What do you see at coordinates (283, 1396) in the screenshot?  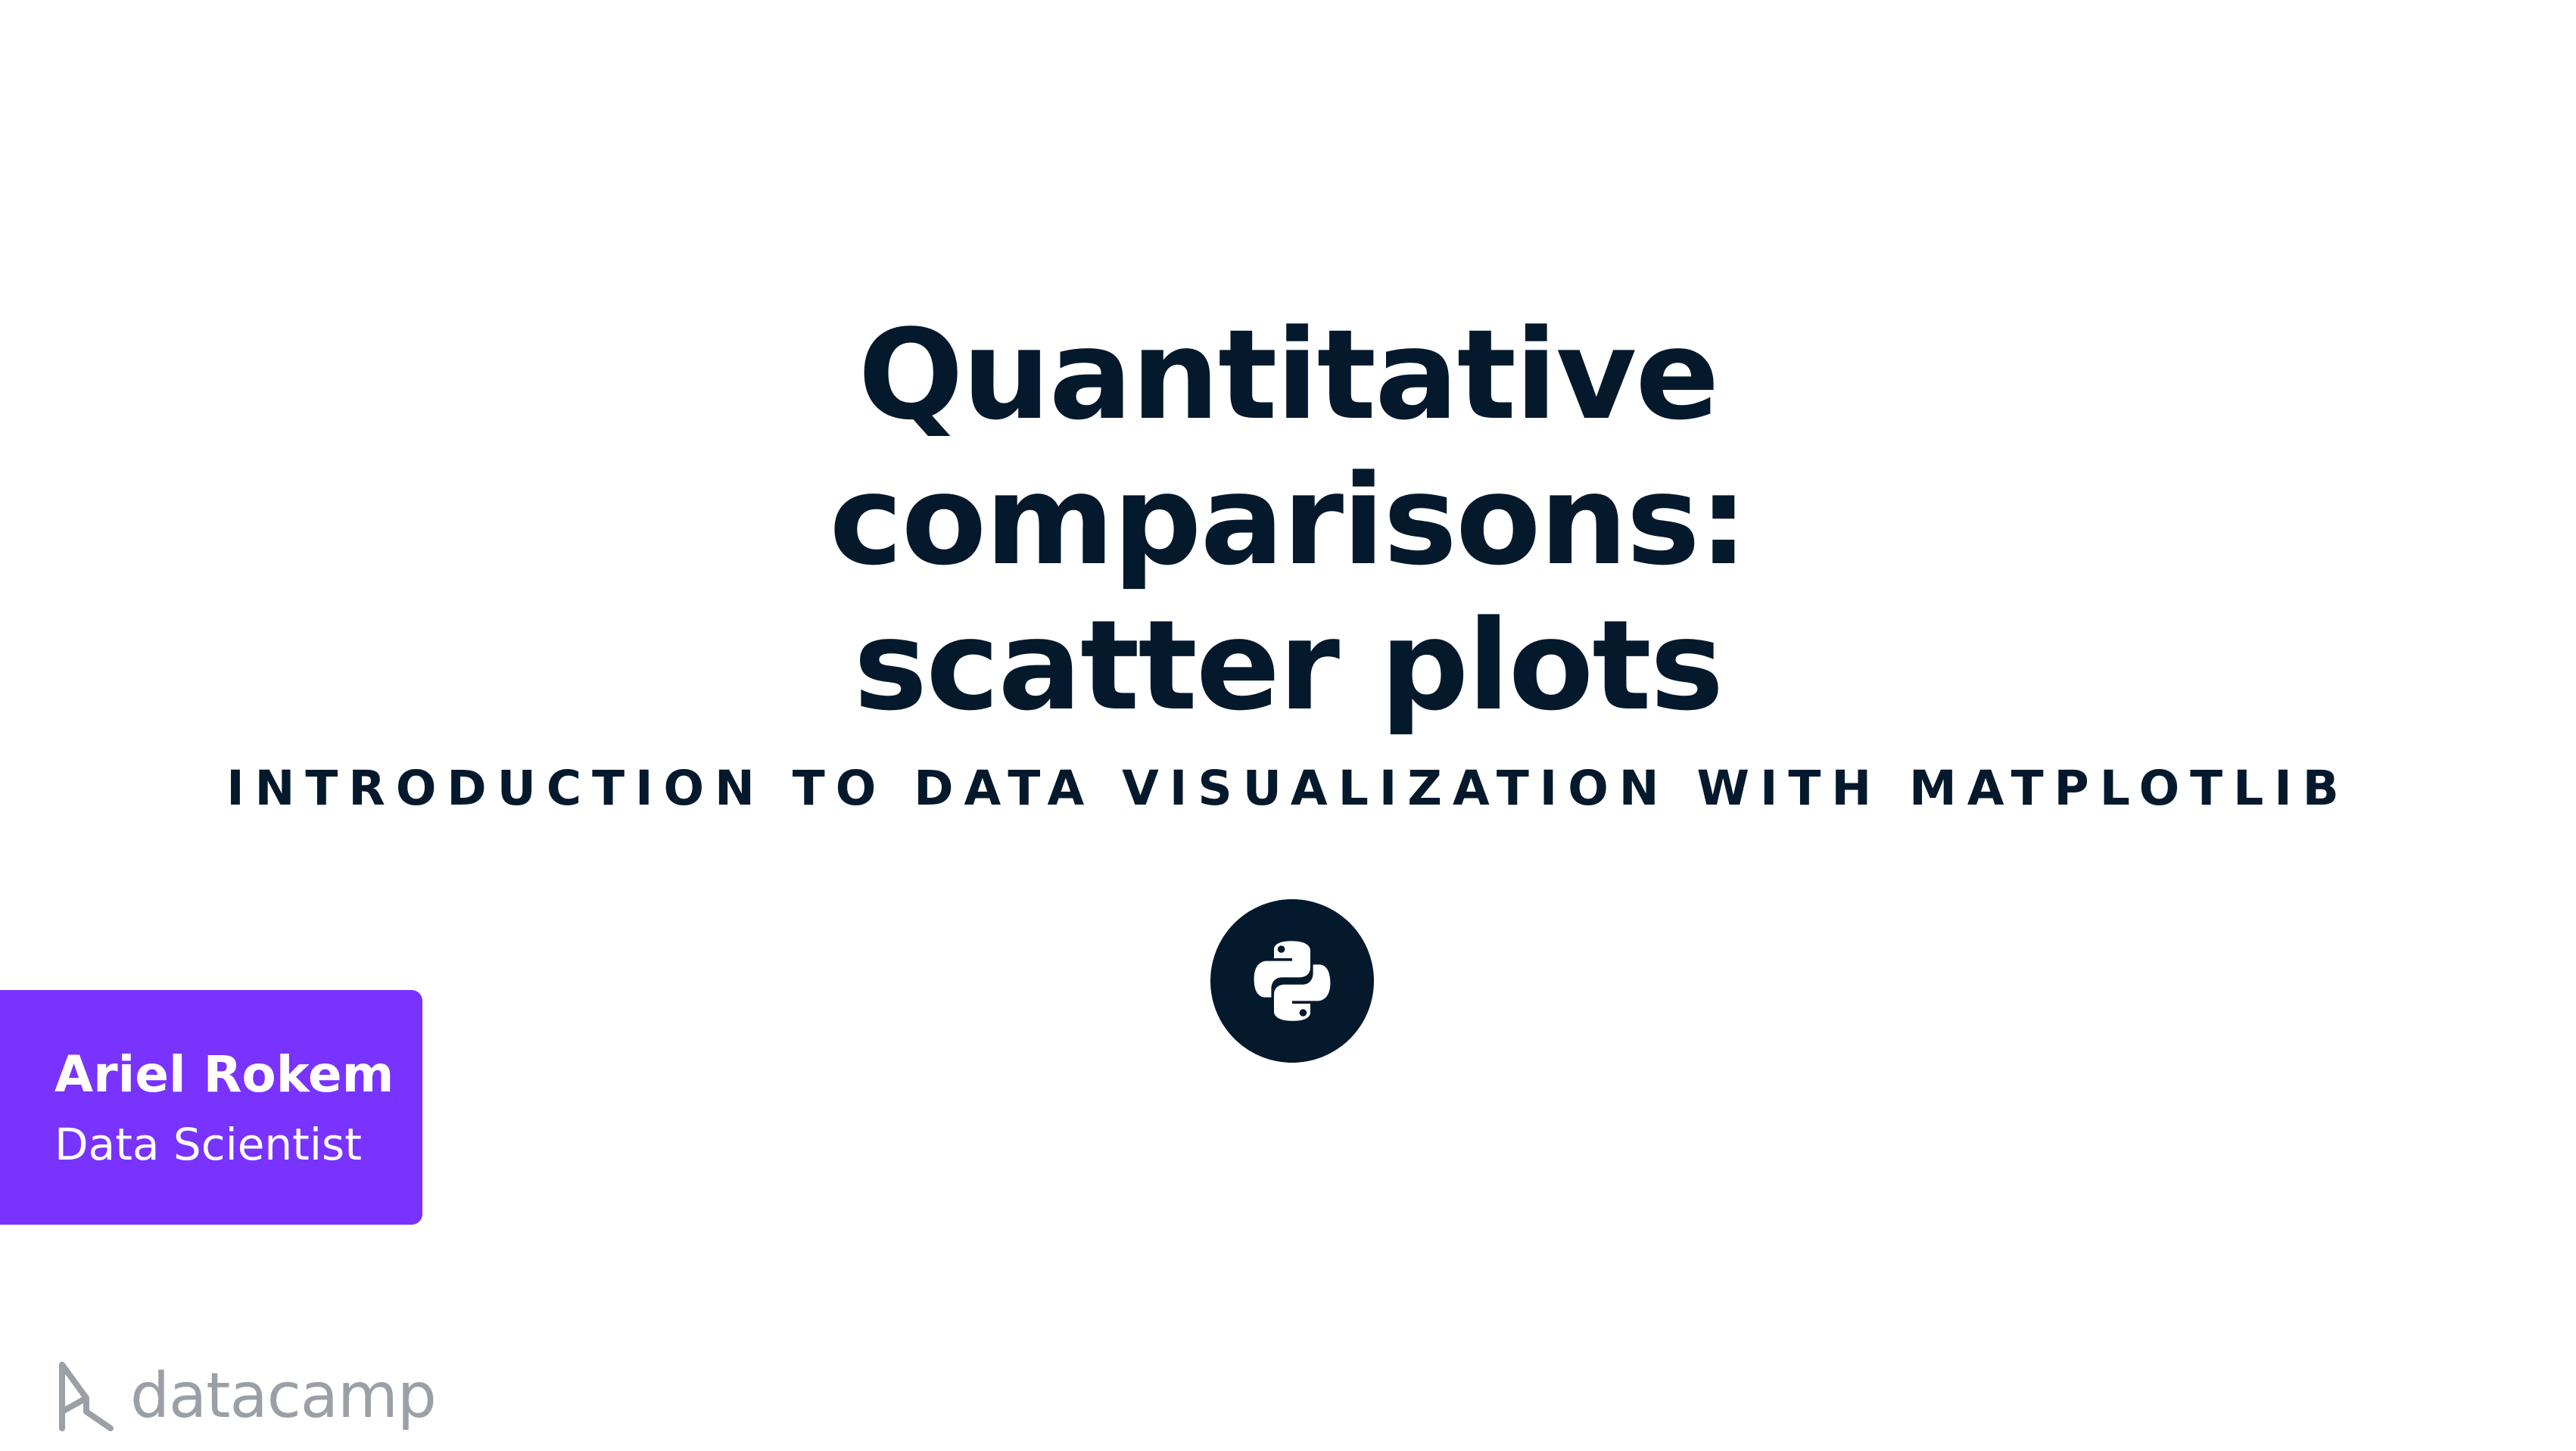 I see `datacamp-wordmark: datacamp` at bounding box center [283, 1396].